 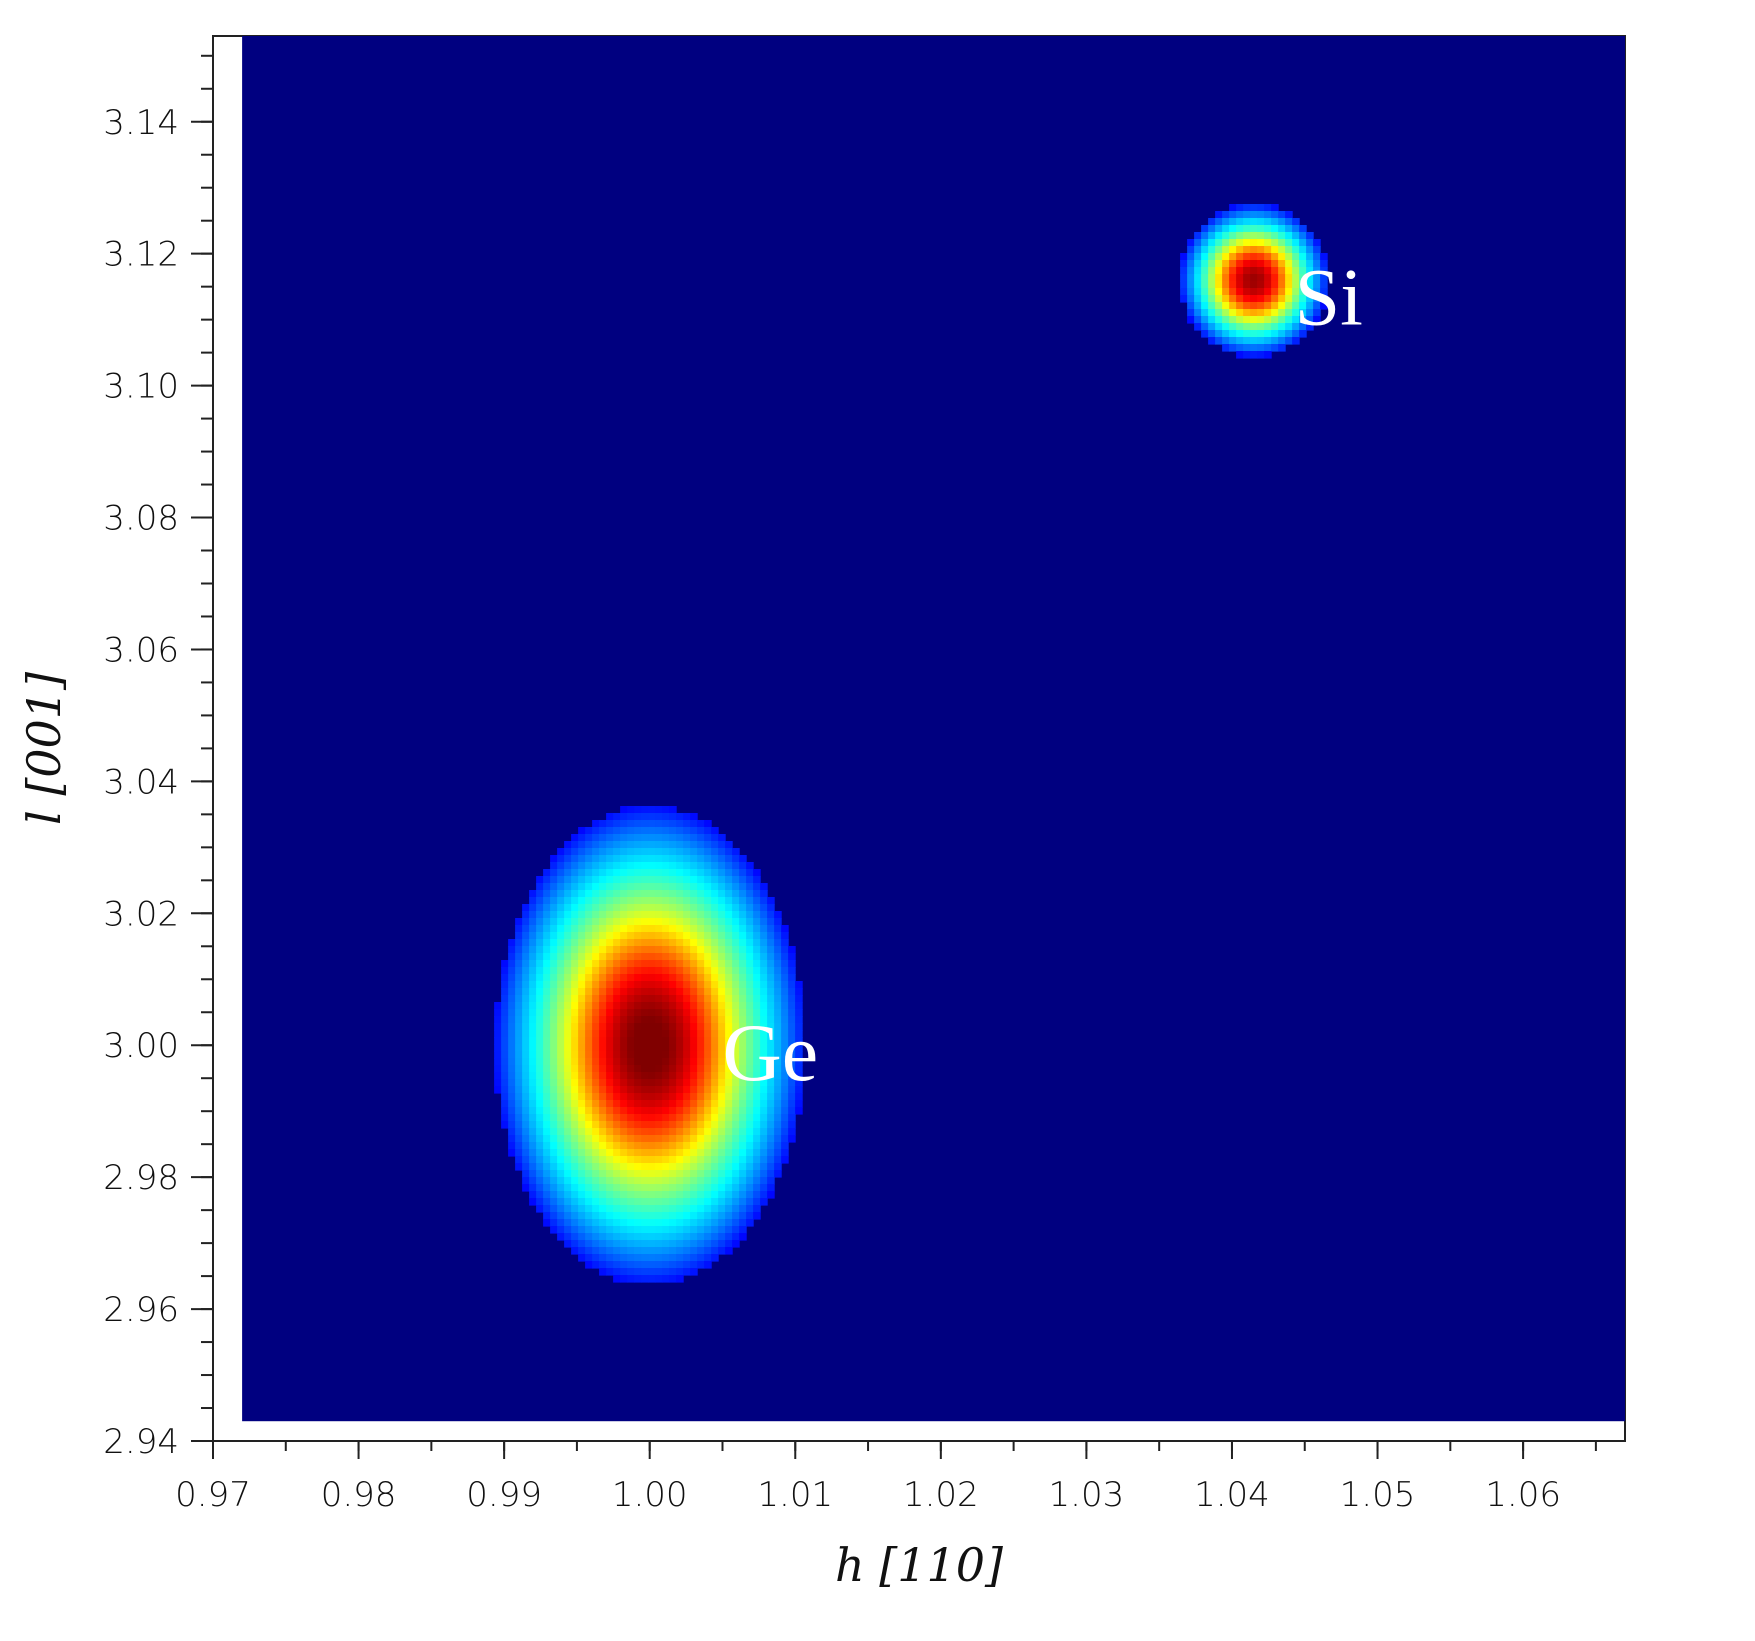 I want to click on y-tick-label: 3.08, so click(x=141, y=519).